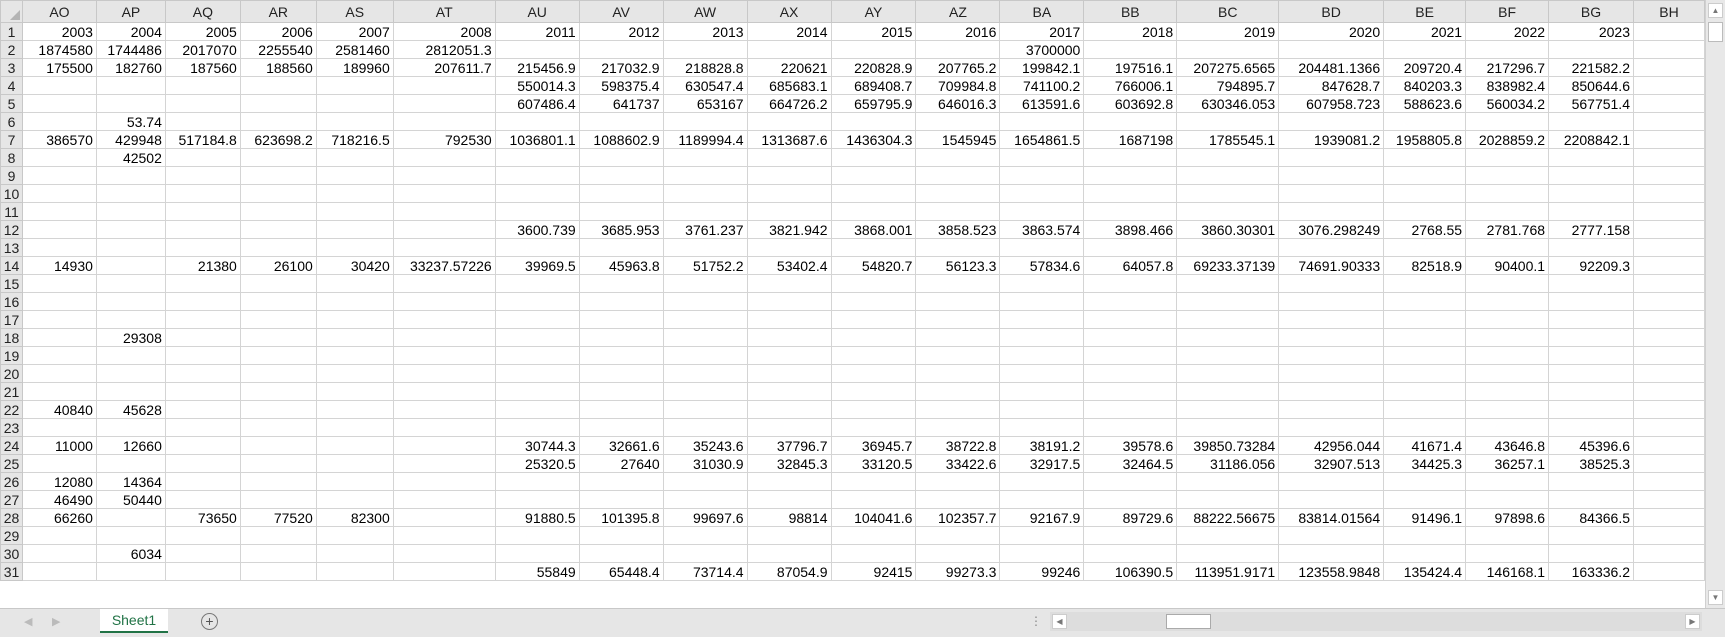  I want to click on cell-ao18, so click(59, 337).